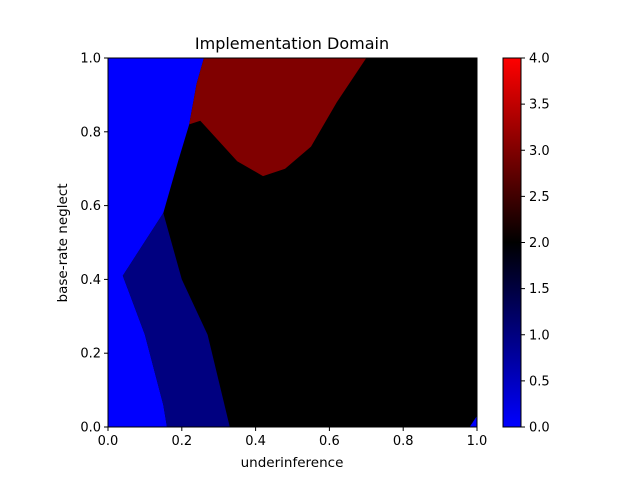 Image resolution: width=640 pixels, height=480 pixels. Describe the element at coordinates (292, 463) in the screenshot. I see `x-axis-title: underinference` at that location.